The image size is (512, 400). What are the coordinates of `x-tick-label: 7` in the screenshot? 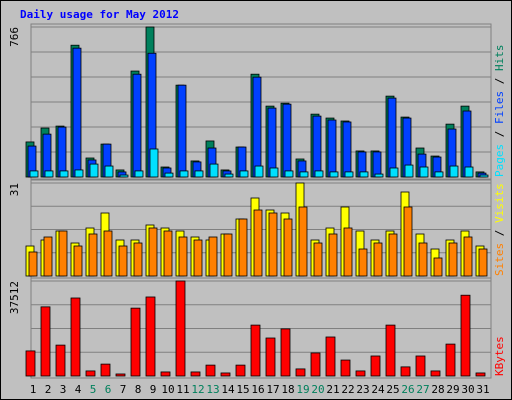 It's located at (123, 389).